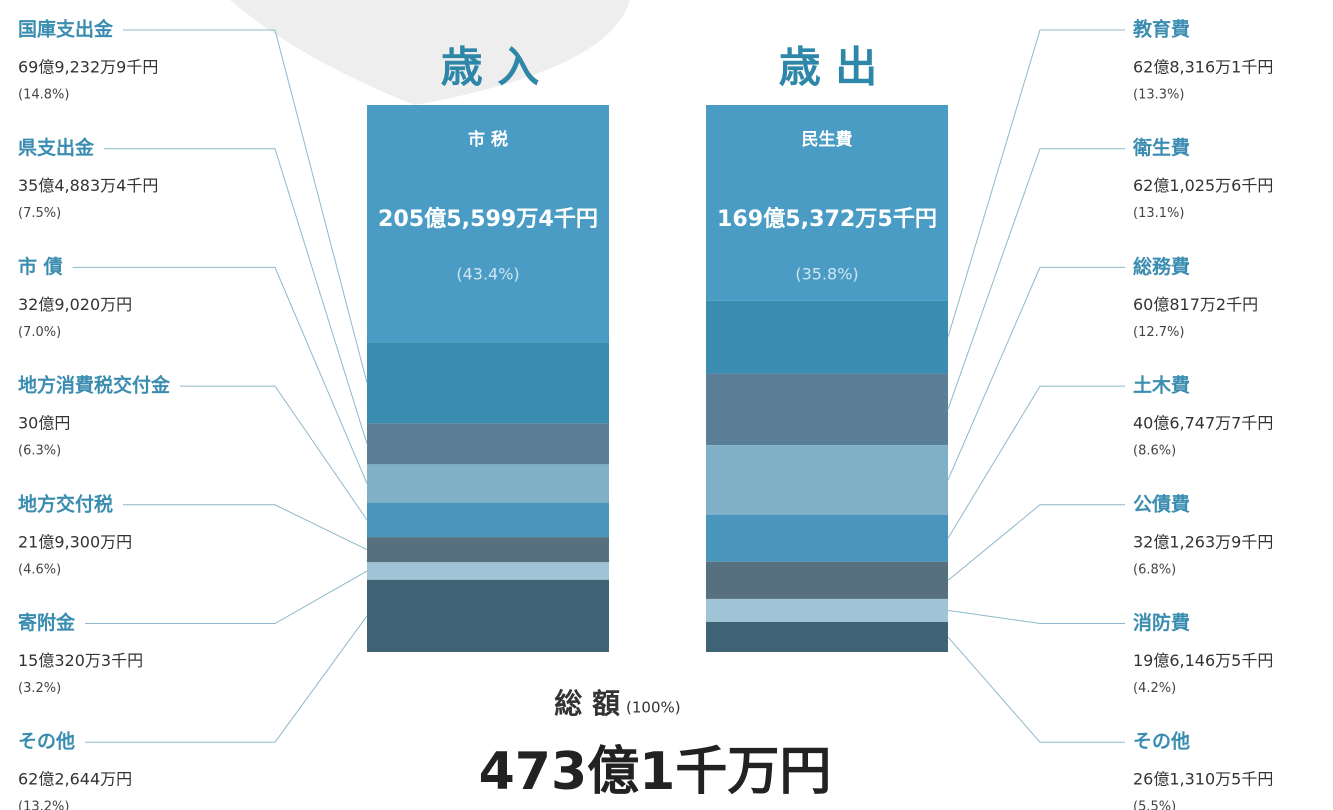 The height and width of the screenshot is (810, 1333). What do you see at coordinates (827, 219) in the screenshot?
I see `segment-amount: 169億5,372万5千円` at bounding box center [827, 219].